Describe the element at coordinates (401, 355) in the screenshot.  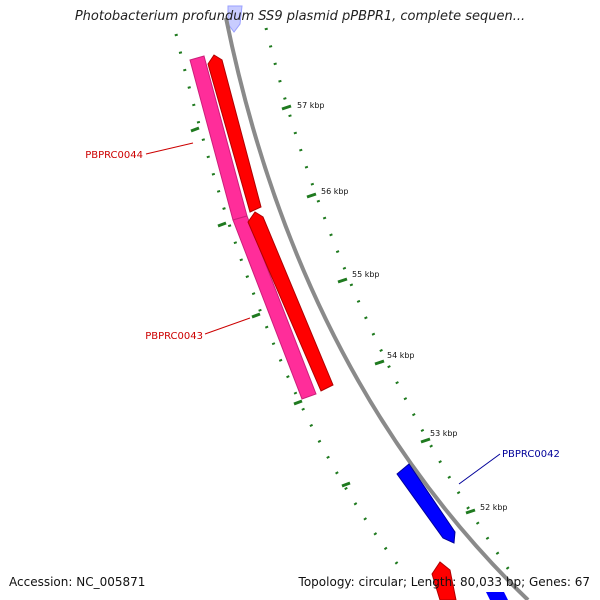
I see `kbp-label-54: 54 kbp` at that location.